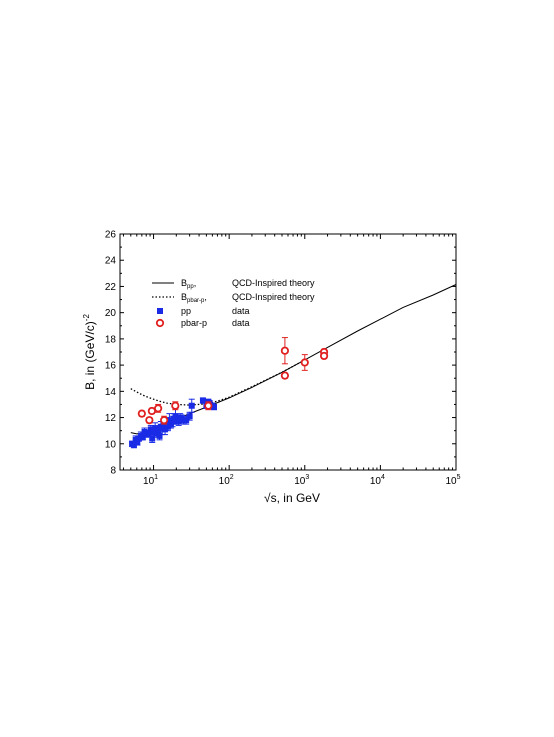 The width and height of the screenshot is (554, 737). I want to click on legend-label-main: pp, so click(186, 311).